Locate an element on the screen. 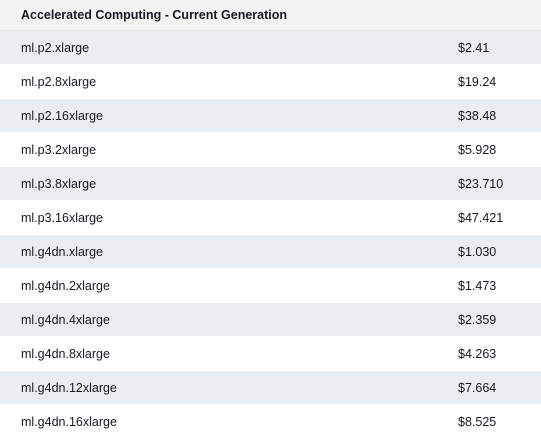 This screenshot has height=440, width=541. instance-type-cell: ml.p3.16xlarge is located at coordinates (229, 217).